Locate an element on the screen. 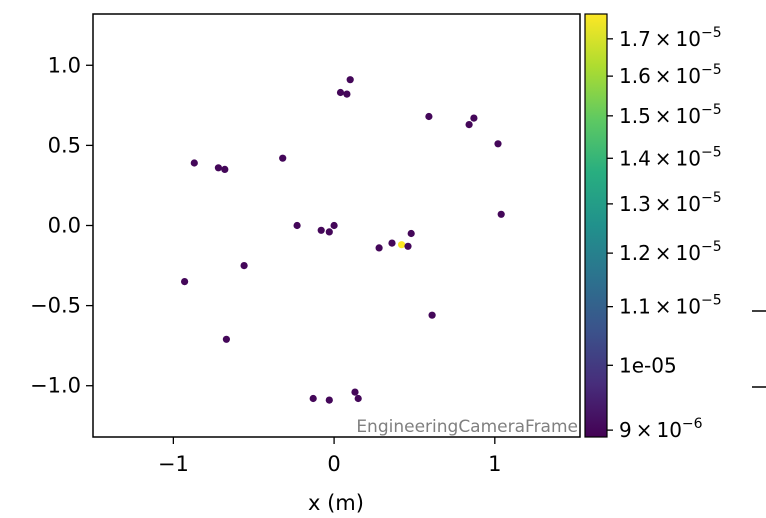 The height and width of the screenshot is (518, 766). colorbar is located at coordinates (596, 225).